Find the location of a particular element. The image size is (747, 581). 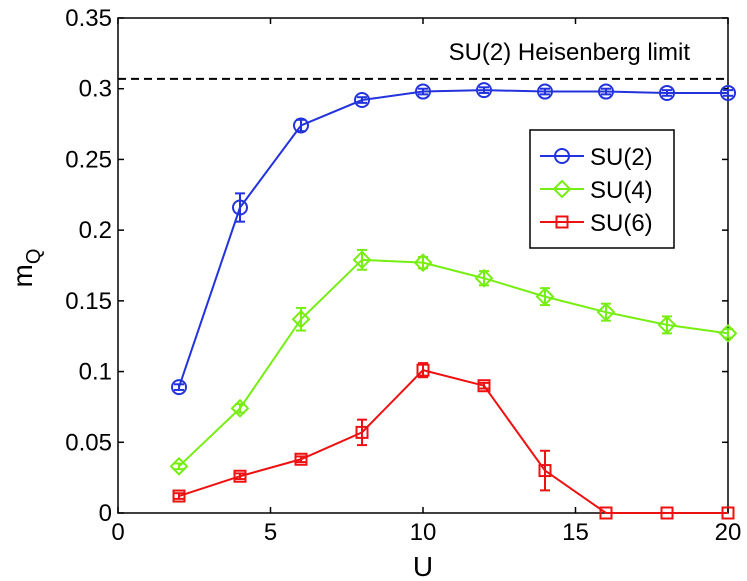

legend-entry: SU(2) is located at coordinates (596, 157).